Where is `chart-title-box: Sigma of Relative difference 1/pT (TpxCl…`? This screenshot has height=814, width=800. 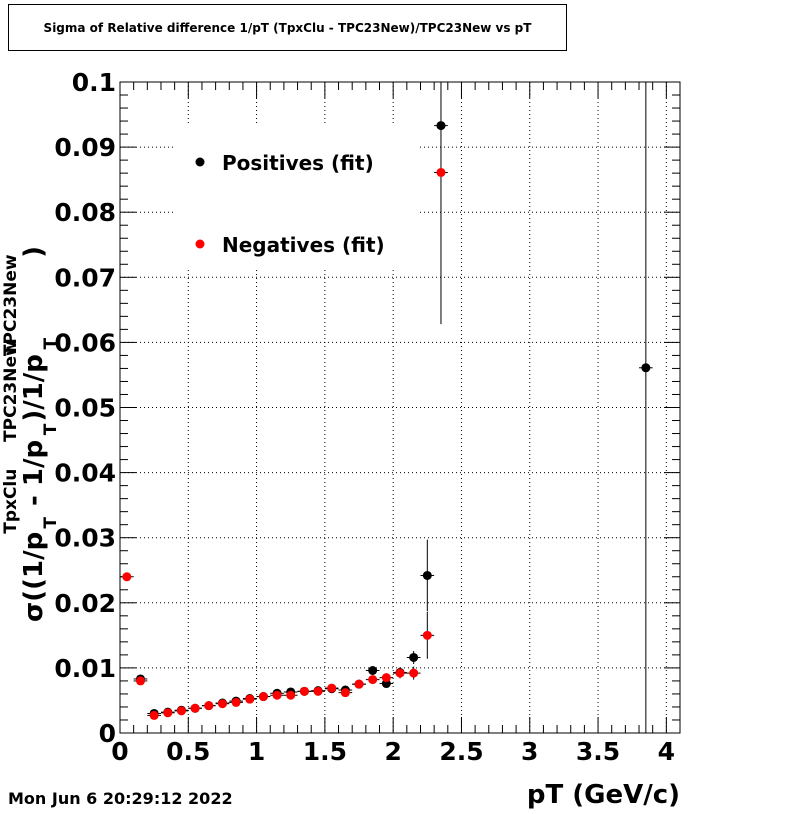 chart-title-box: Sigma of Relative difference 1/pT (TpxCl… is located at coordinates (287, 27).